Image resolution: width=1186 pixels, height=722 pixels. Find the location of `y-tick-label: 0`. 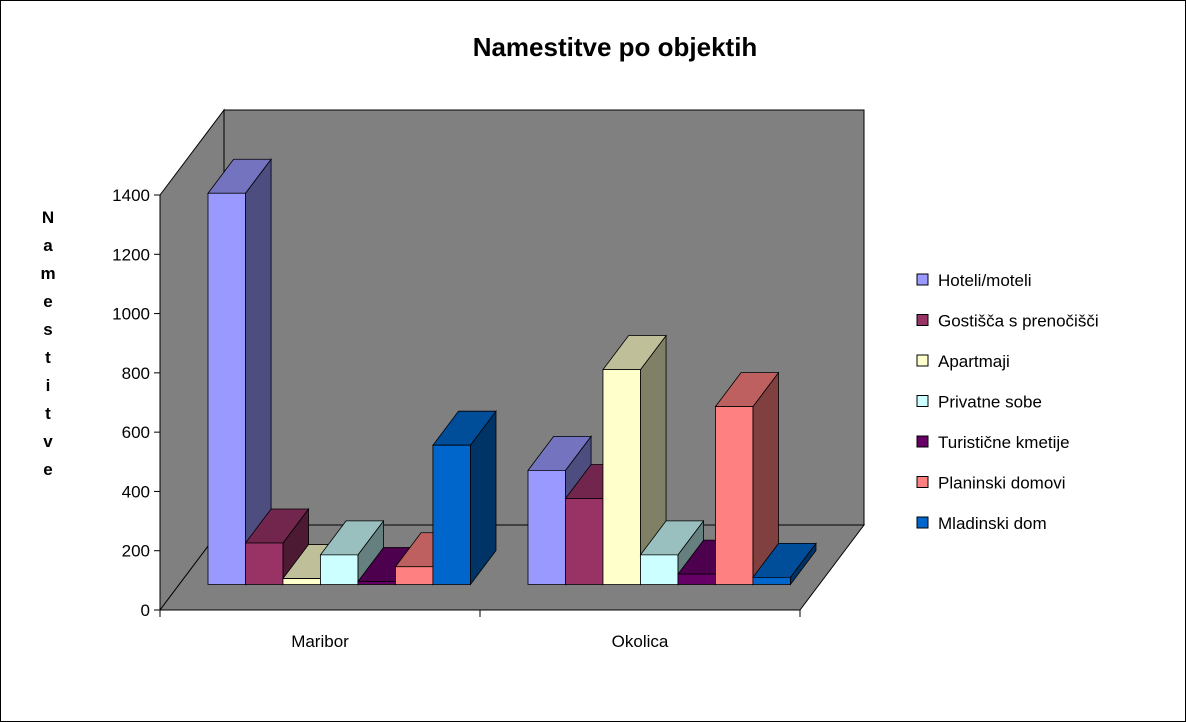

y-tick-label: 0 is located at coordinates (145, 610).